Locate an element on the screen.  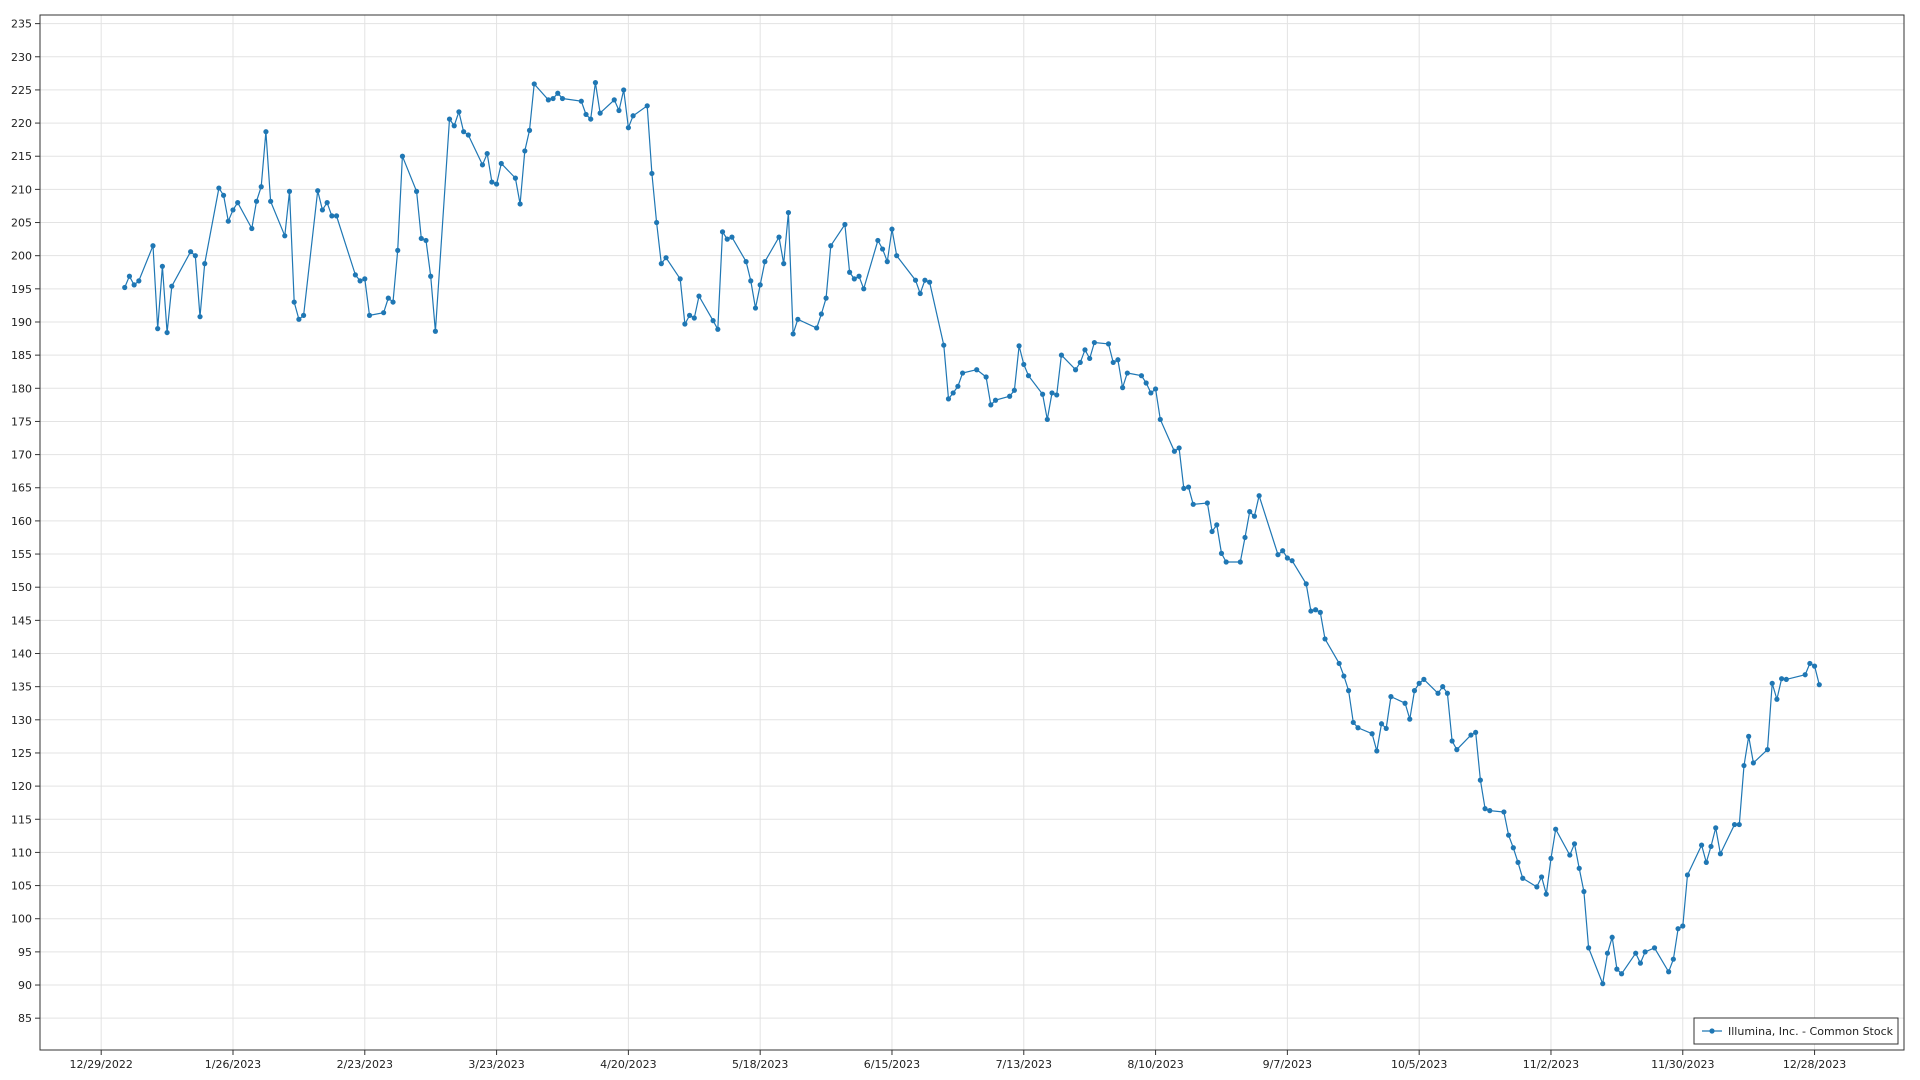
x-tick-label: 3/23/2023 is located at coordinates (496, 1064).